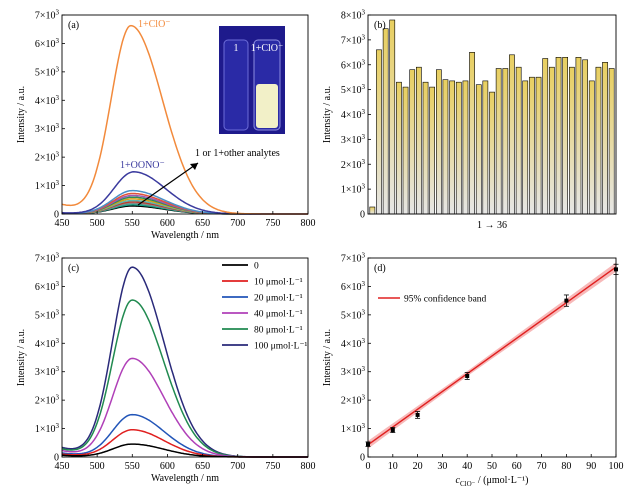 The height and width of the screenshot is (493, 639). I want to click on inset-label-right: 1+ClO⁻, so click(267, 48).